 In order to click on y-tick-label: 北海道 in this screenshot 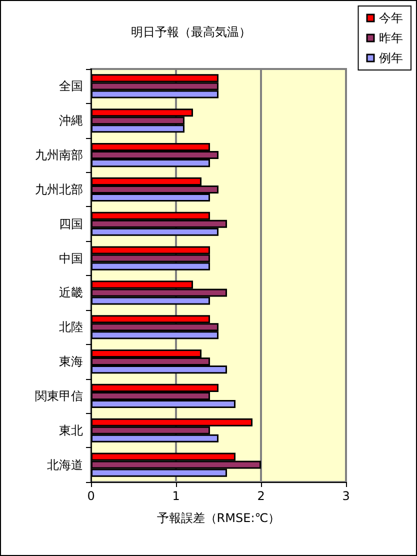, I will do `click(65, 465)`.